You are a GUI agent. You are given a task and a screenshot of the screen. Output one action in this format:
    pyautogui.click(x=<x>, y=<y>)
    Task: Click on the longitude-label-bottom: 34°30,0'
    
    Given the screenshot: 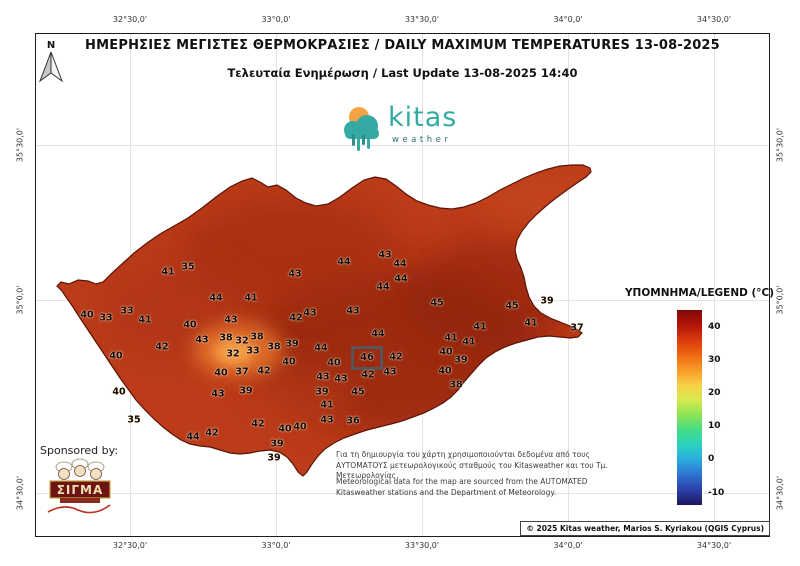 What is the action you would take?
    pyautogui.click(x=714, y=545)
    